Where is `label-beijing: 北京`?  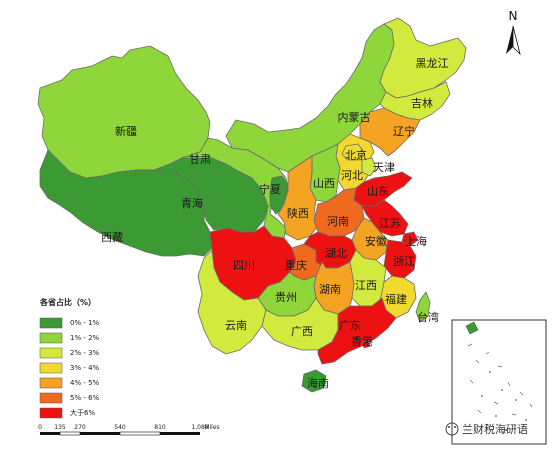
label-beijing: 北京 is located at coordinates (356, 155).